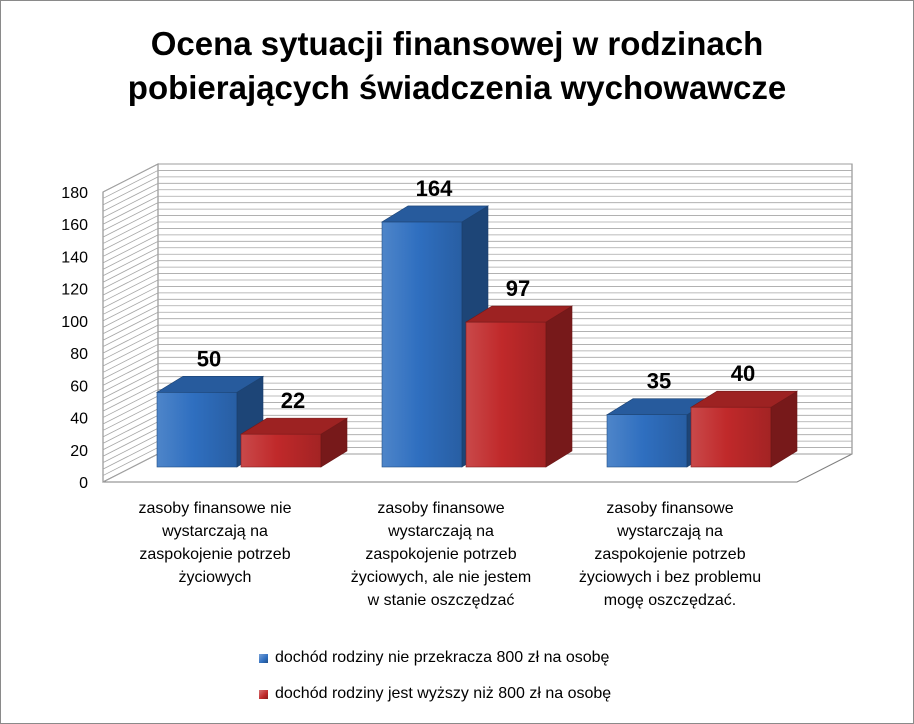 The height and width of the screenshot is (724, 914). I want to click on data-label: 40, so click(743, 373).